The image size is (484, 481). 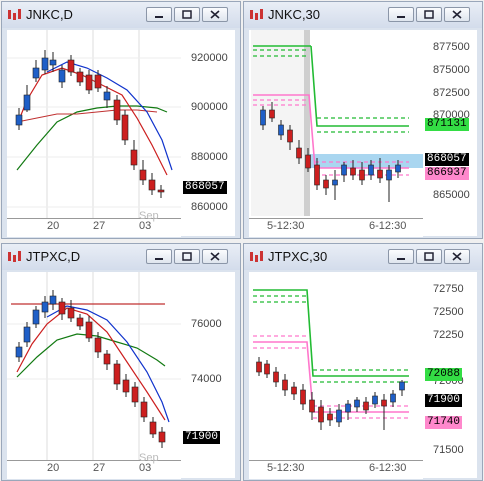 I want to click on price-tag: 71740, so click(x=444, y=422).